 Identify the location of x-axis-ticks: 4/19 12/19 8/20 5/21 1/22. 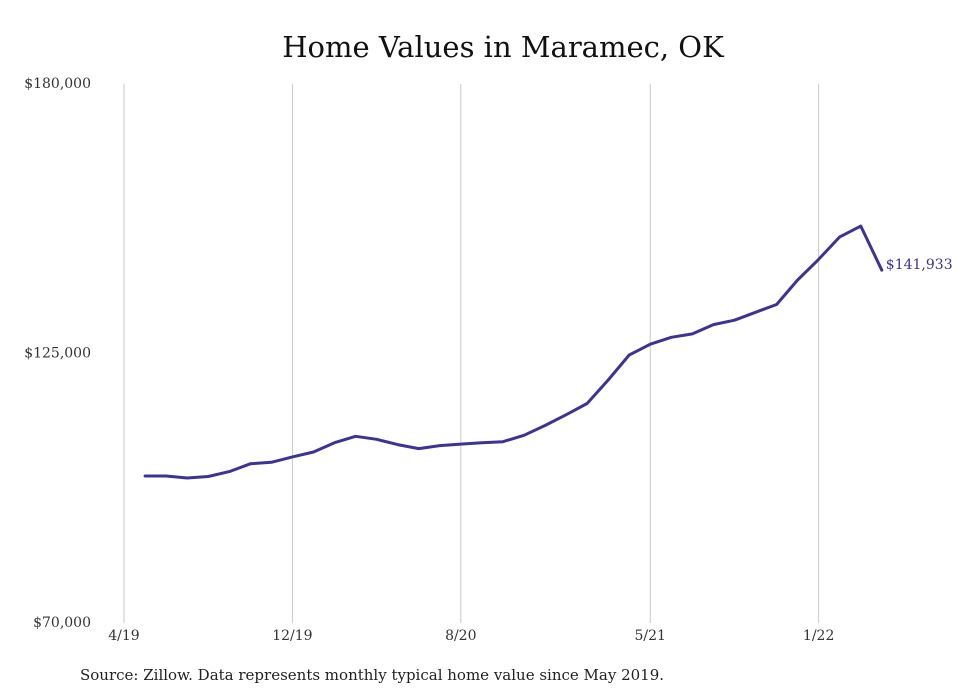
(471, 636).